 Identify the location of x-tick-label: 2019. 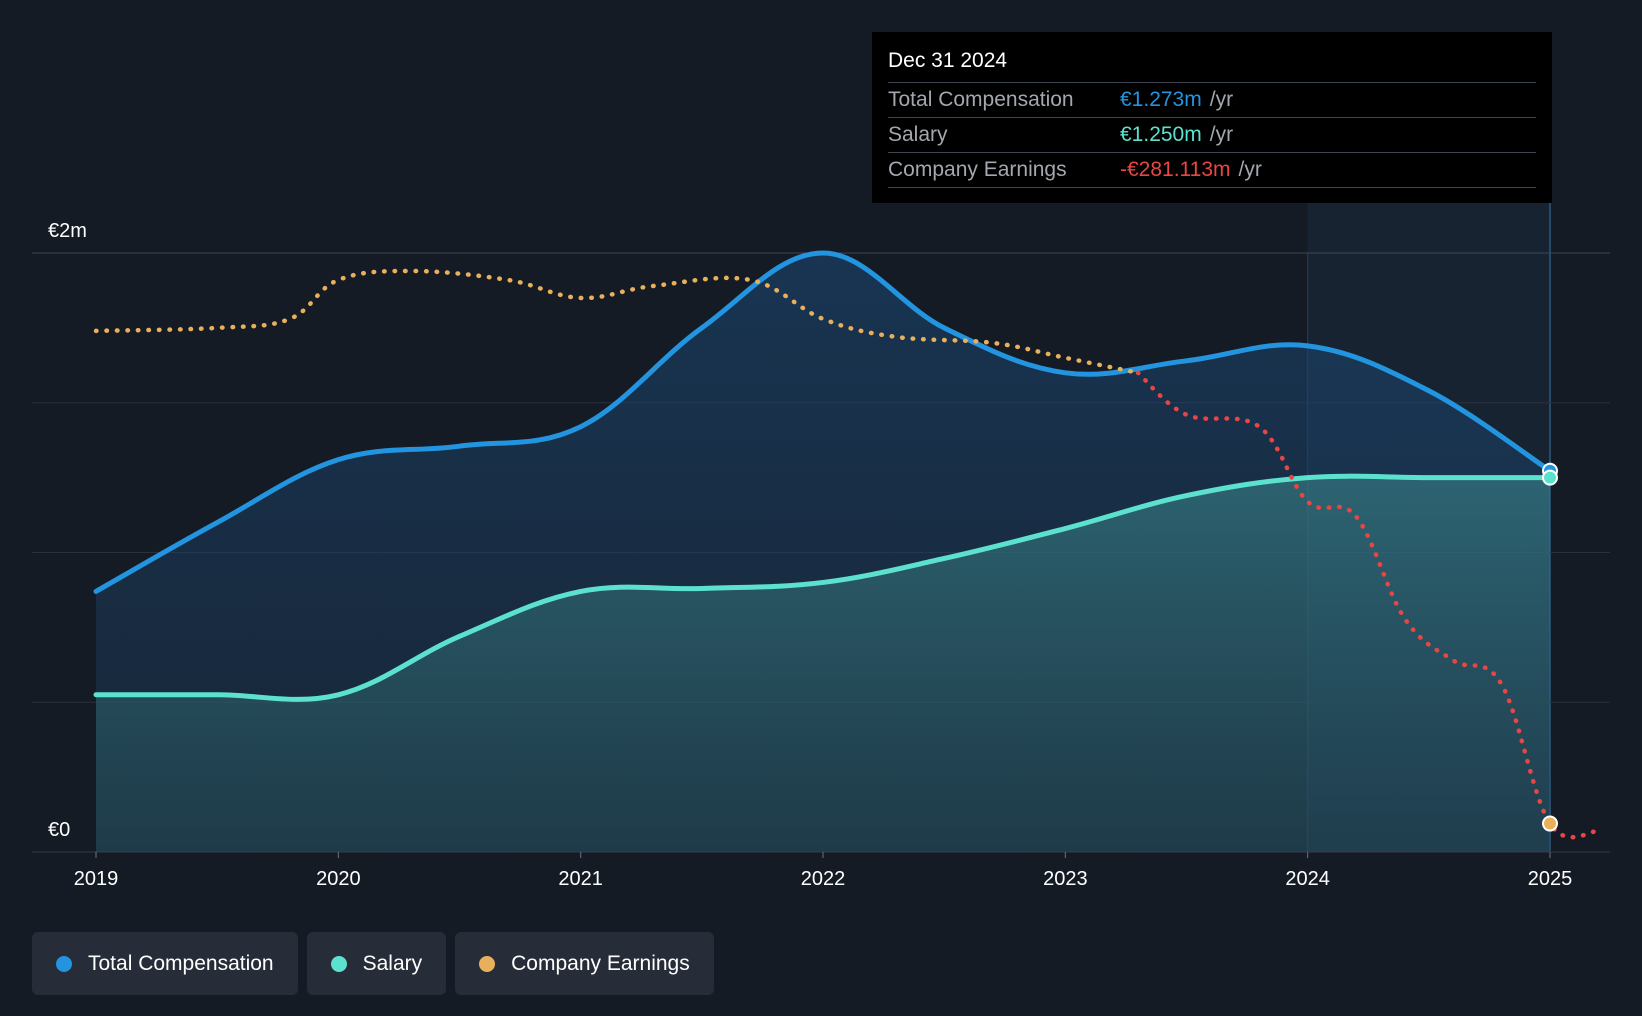
(96, 879).